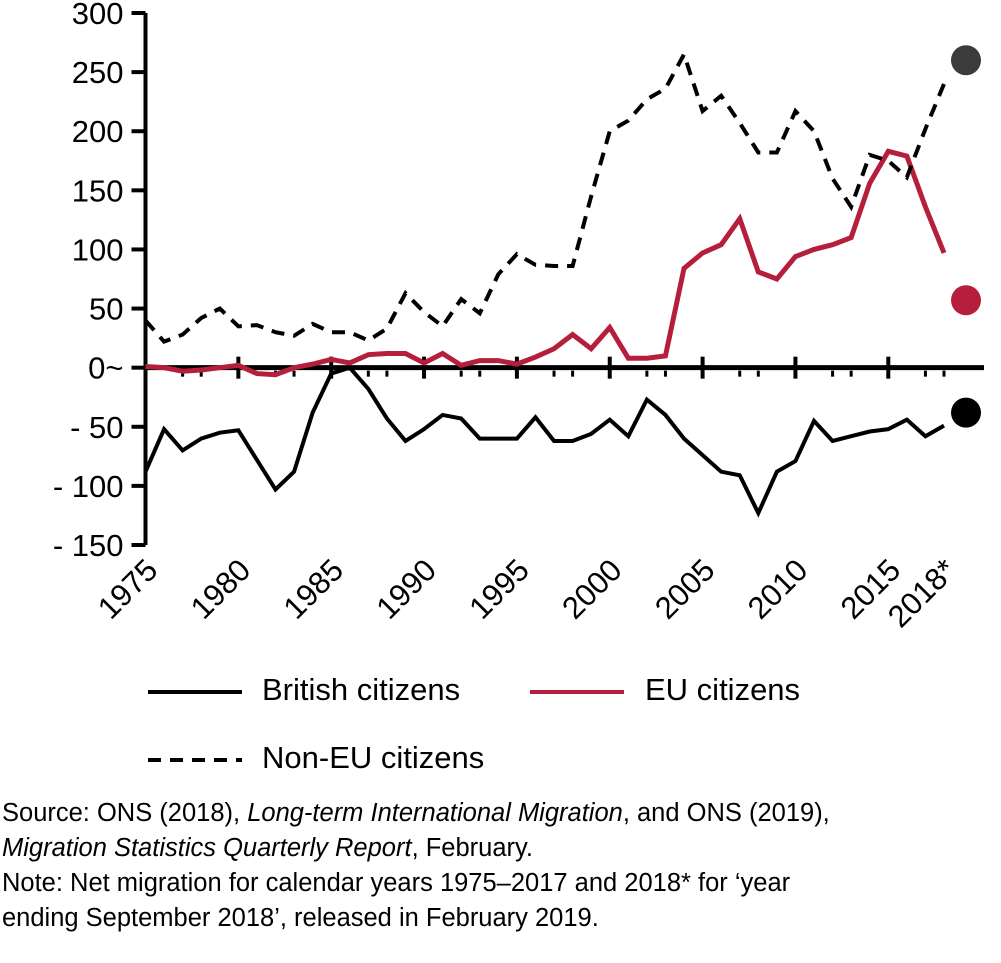 This screenshot has width=1001, height=963. What do you see at coordinates (98, 131) in the screenshot?
I see `y-axis-tick-label: 200` at bounding box center [98, 131].